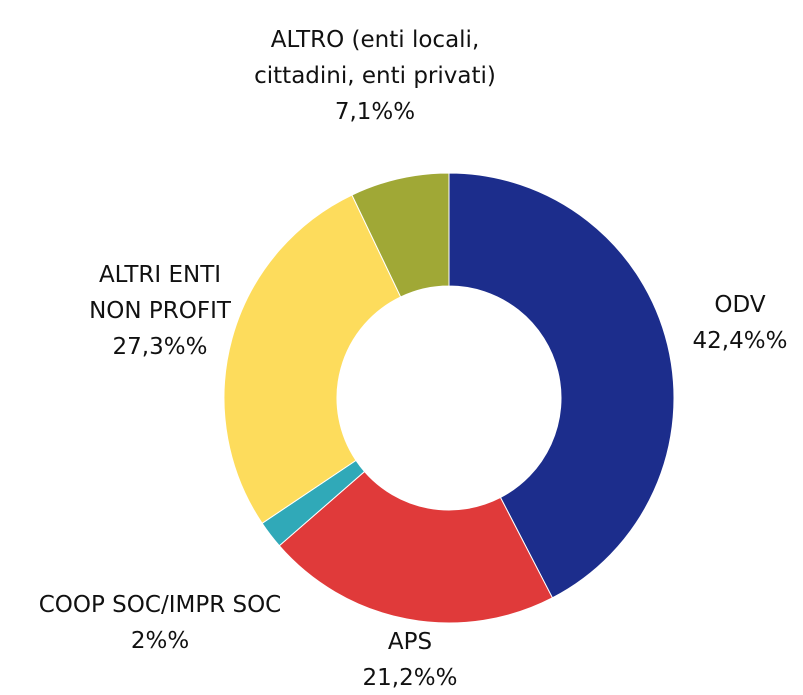  Describe the element at coordinates (410, 642) in the screenshot. I see `category-label: APS` at that location.